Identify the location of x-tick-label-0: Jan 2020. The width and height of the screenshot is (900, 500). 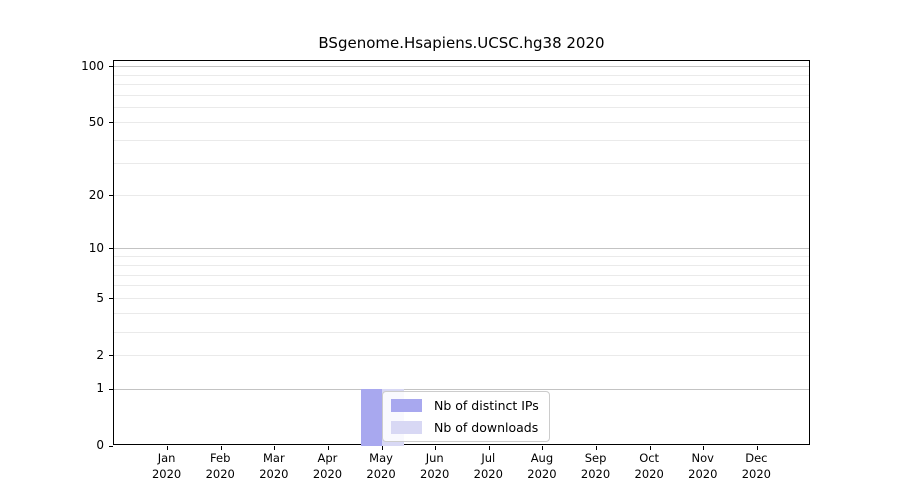
(166, 466).